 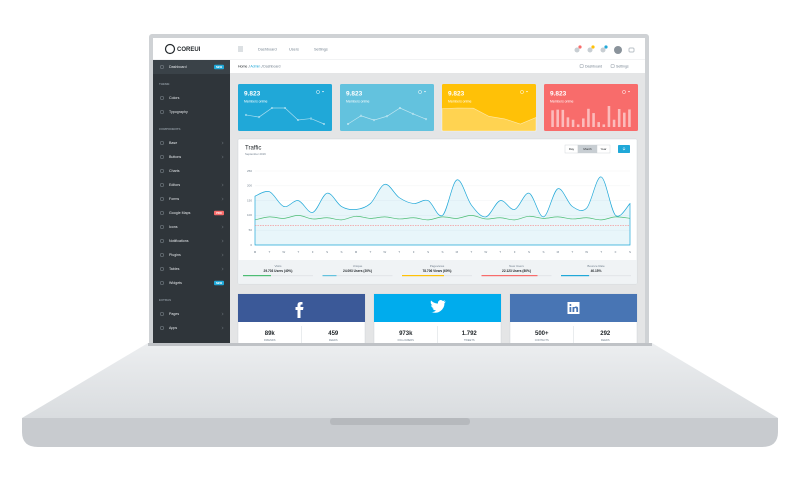 I want to click on pin-icon, so click(x=603, y=50).